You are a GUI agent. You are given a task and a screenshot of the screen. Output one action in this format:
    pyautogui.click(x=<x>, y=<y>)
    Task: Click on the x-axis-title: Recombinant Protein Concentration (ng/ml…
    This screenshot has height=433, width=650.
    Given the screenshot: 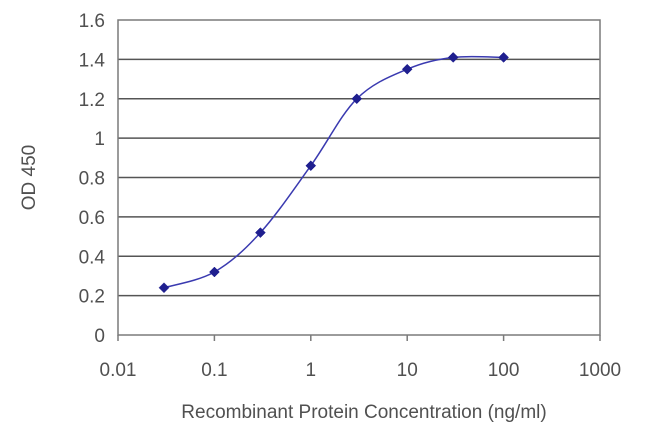 What is the action you would take?
    pyautogui.click(x=363, y=412)
    